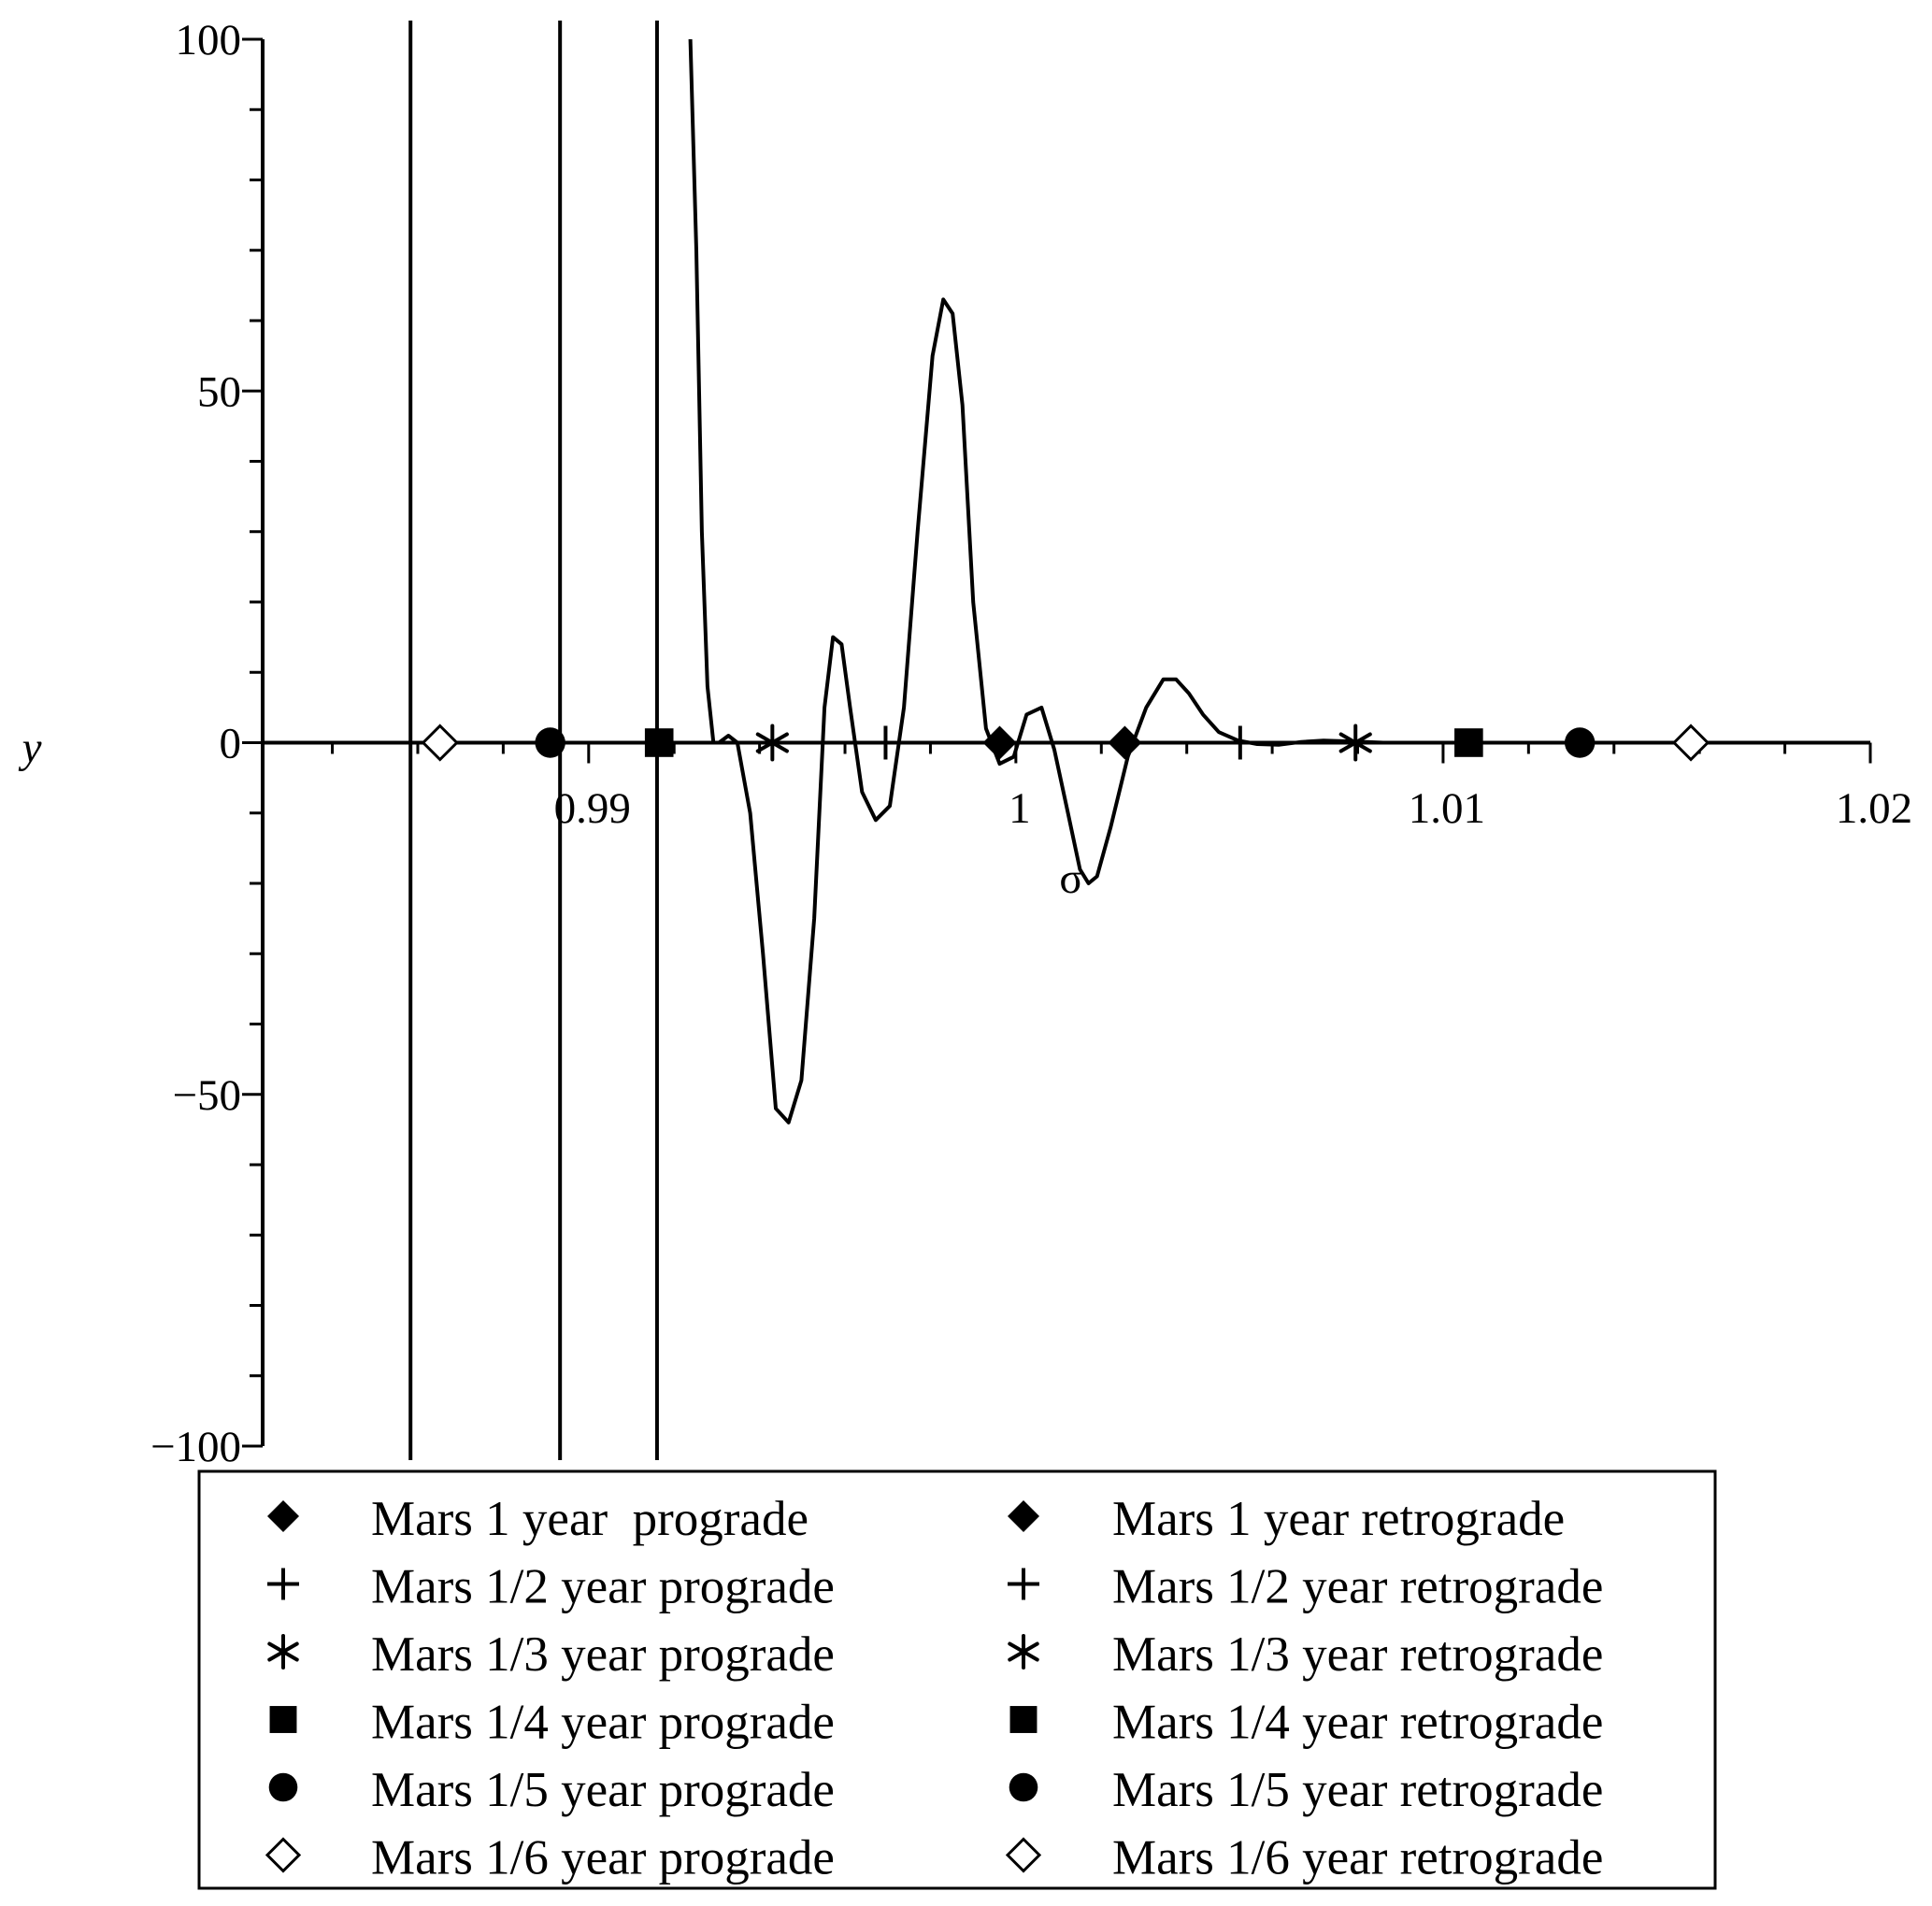  What do you see at coordinates (603, 1654) in the screenshot?
I see `legend-label: Mars 1/3 year prograde` at bounding box center [603, 1654].